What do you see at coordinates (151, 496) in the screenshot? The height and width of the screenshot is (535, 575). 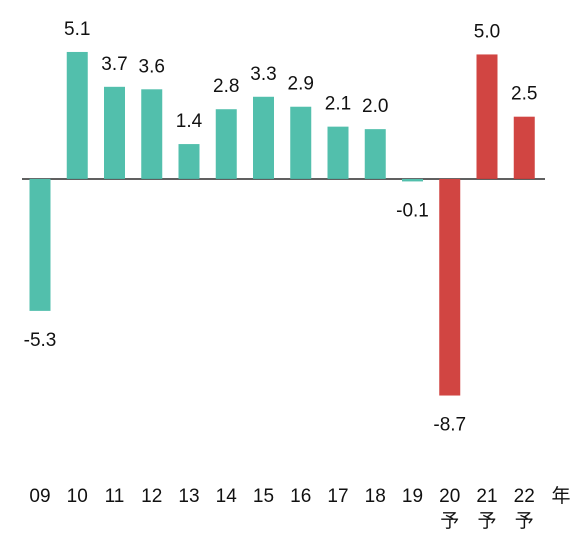 I see `x-tick-label: 12` at bounding box center [151, 496].